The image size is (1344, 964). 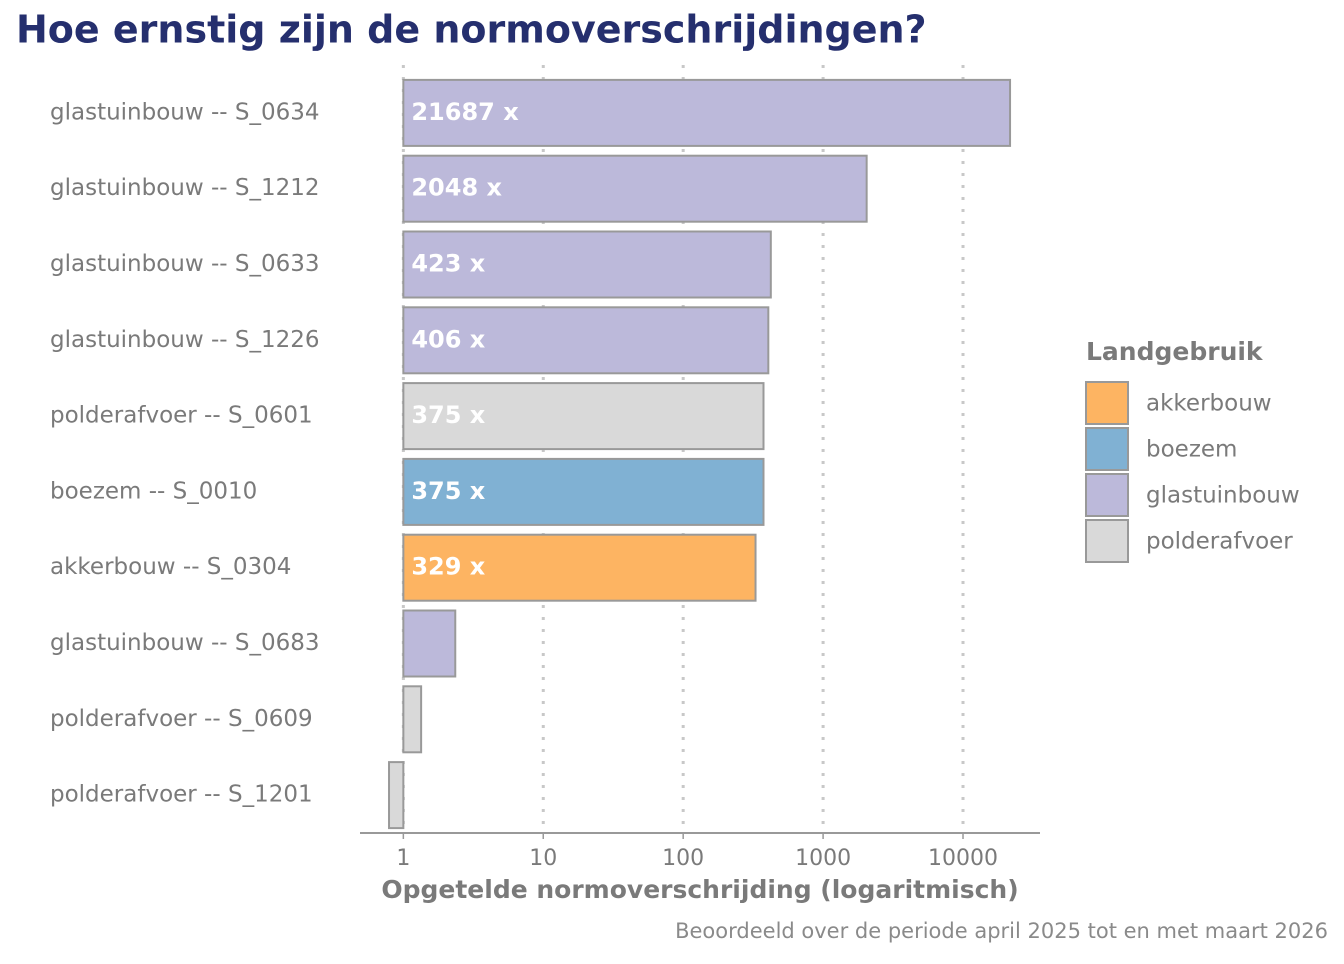 I want to click on x-tick-label: 1, so click(x=403, y=858).